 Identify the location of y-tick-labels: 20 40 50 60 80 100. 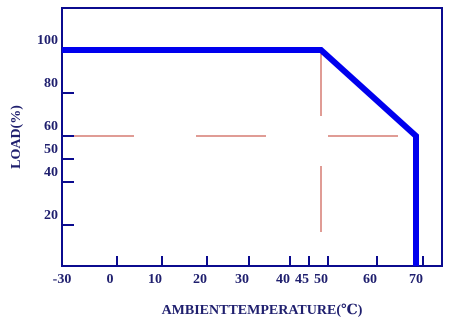
(47, 128).